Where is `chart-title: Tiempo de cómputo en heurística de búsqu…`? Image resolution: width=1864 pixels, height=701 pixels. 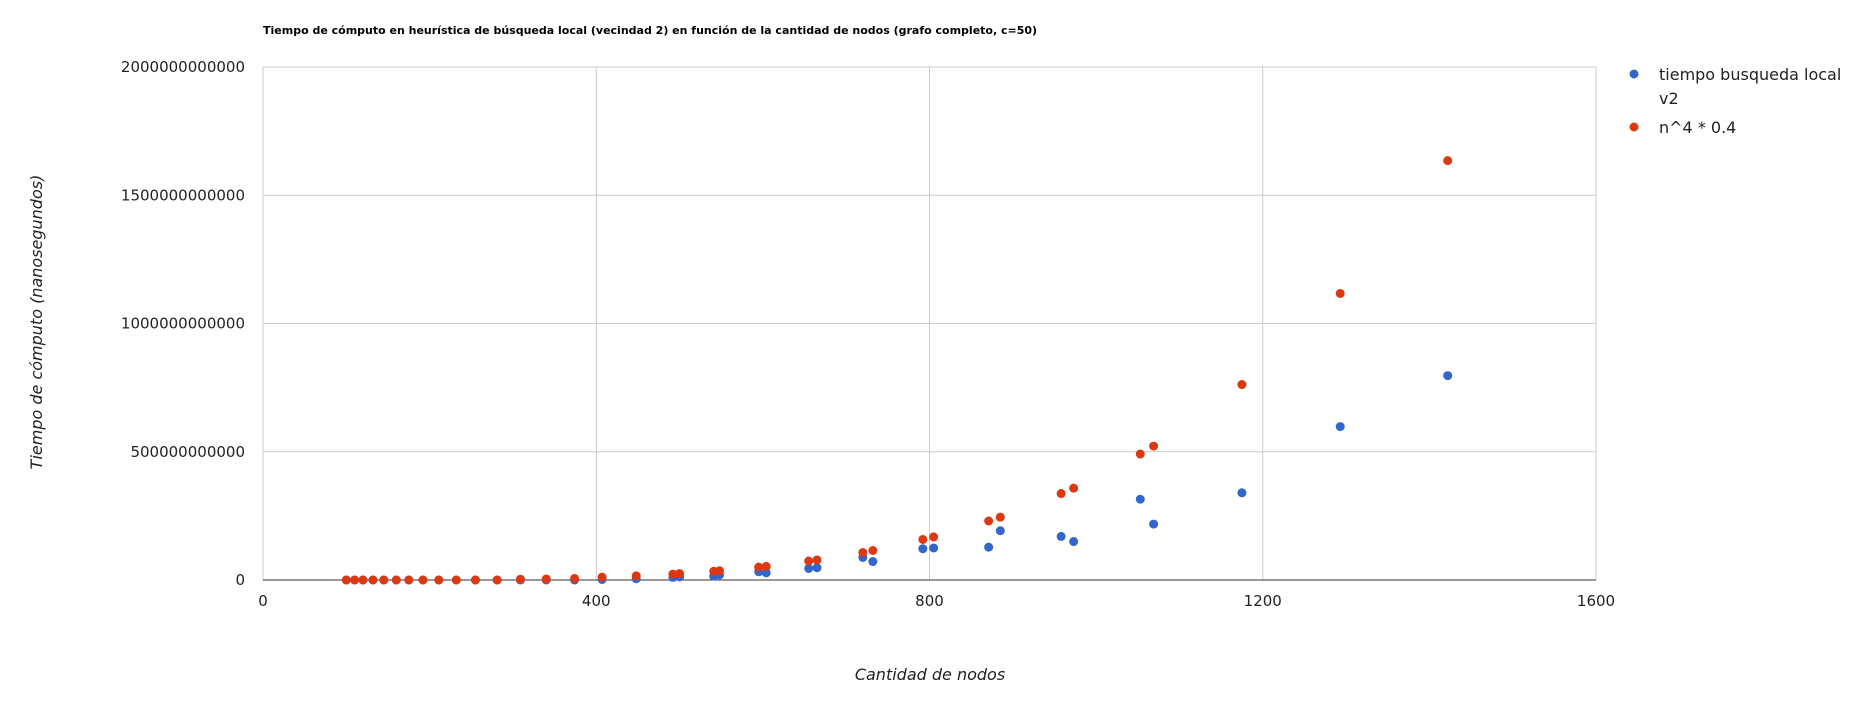
chart-title: Tiempo de cómputo en heurística de búsqu… is located at coordinates (650, 30).